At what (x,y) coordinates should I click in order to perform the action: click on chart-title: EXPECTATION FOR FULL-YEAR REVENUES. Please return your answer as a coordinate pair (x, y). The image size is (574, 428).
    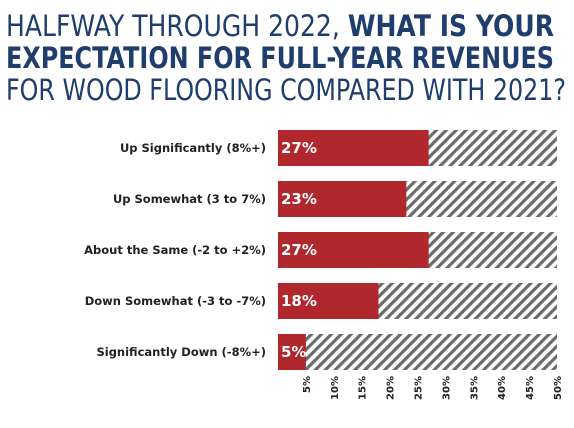
    Looking at the image, I should click on (280, 58).